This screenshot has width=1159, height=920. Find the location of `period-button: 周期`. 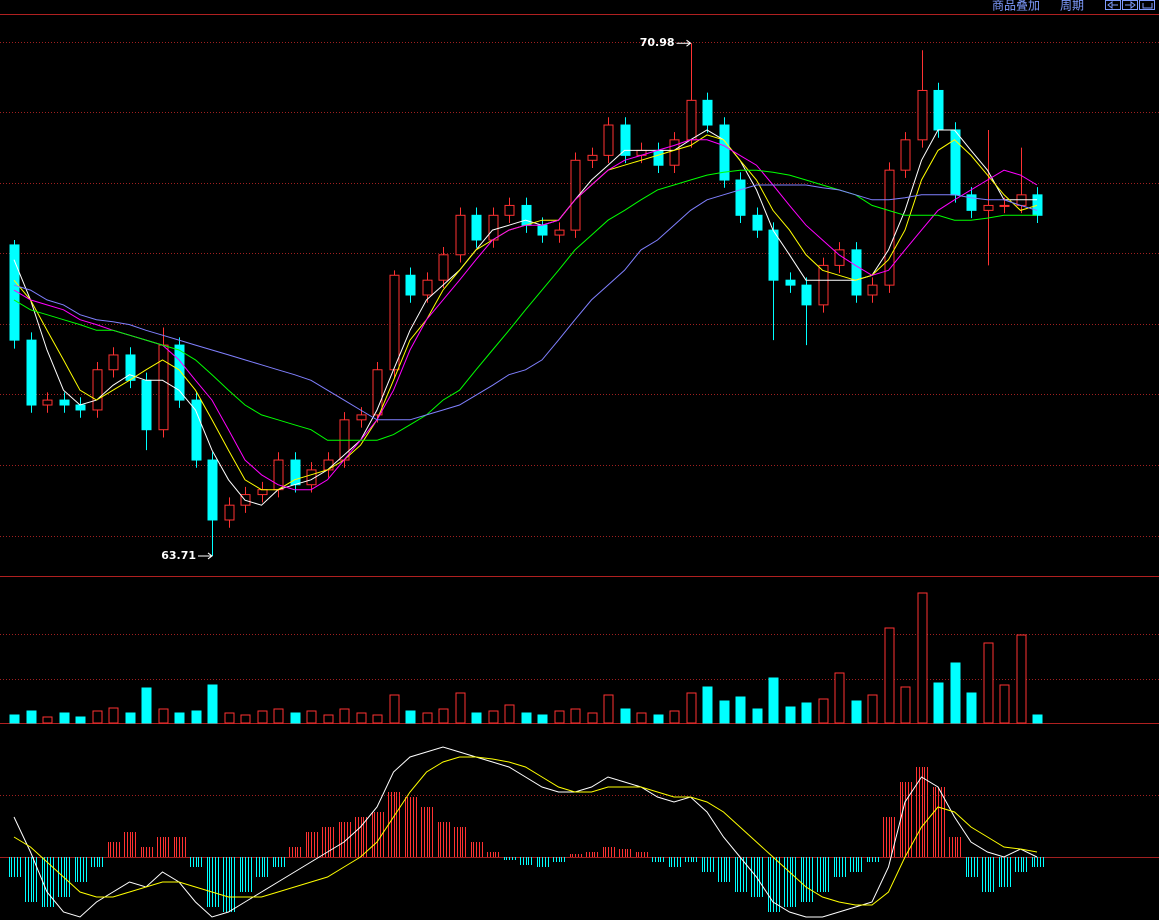

period-button: 周期 is located at coordinates (1072, 6).